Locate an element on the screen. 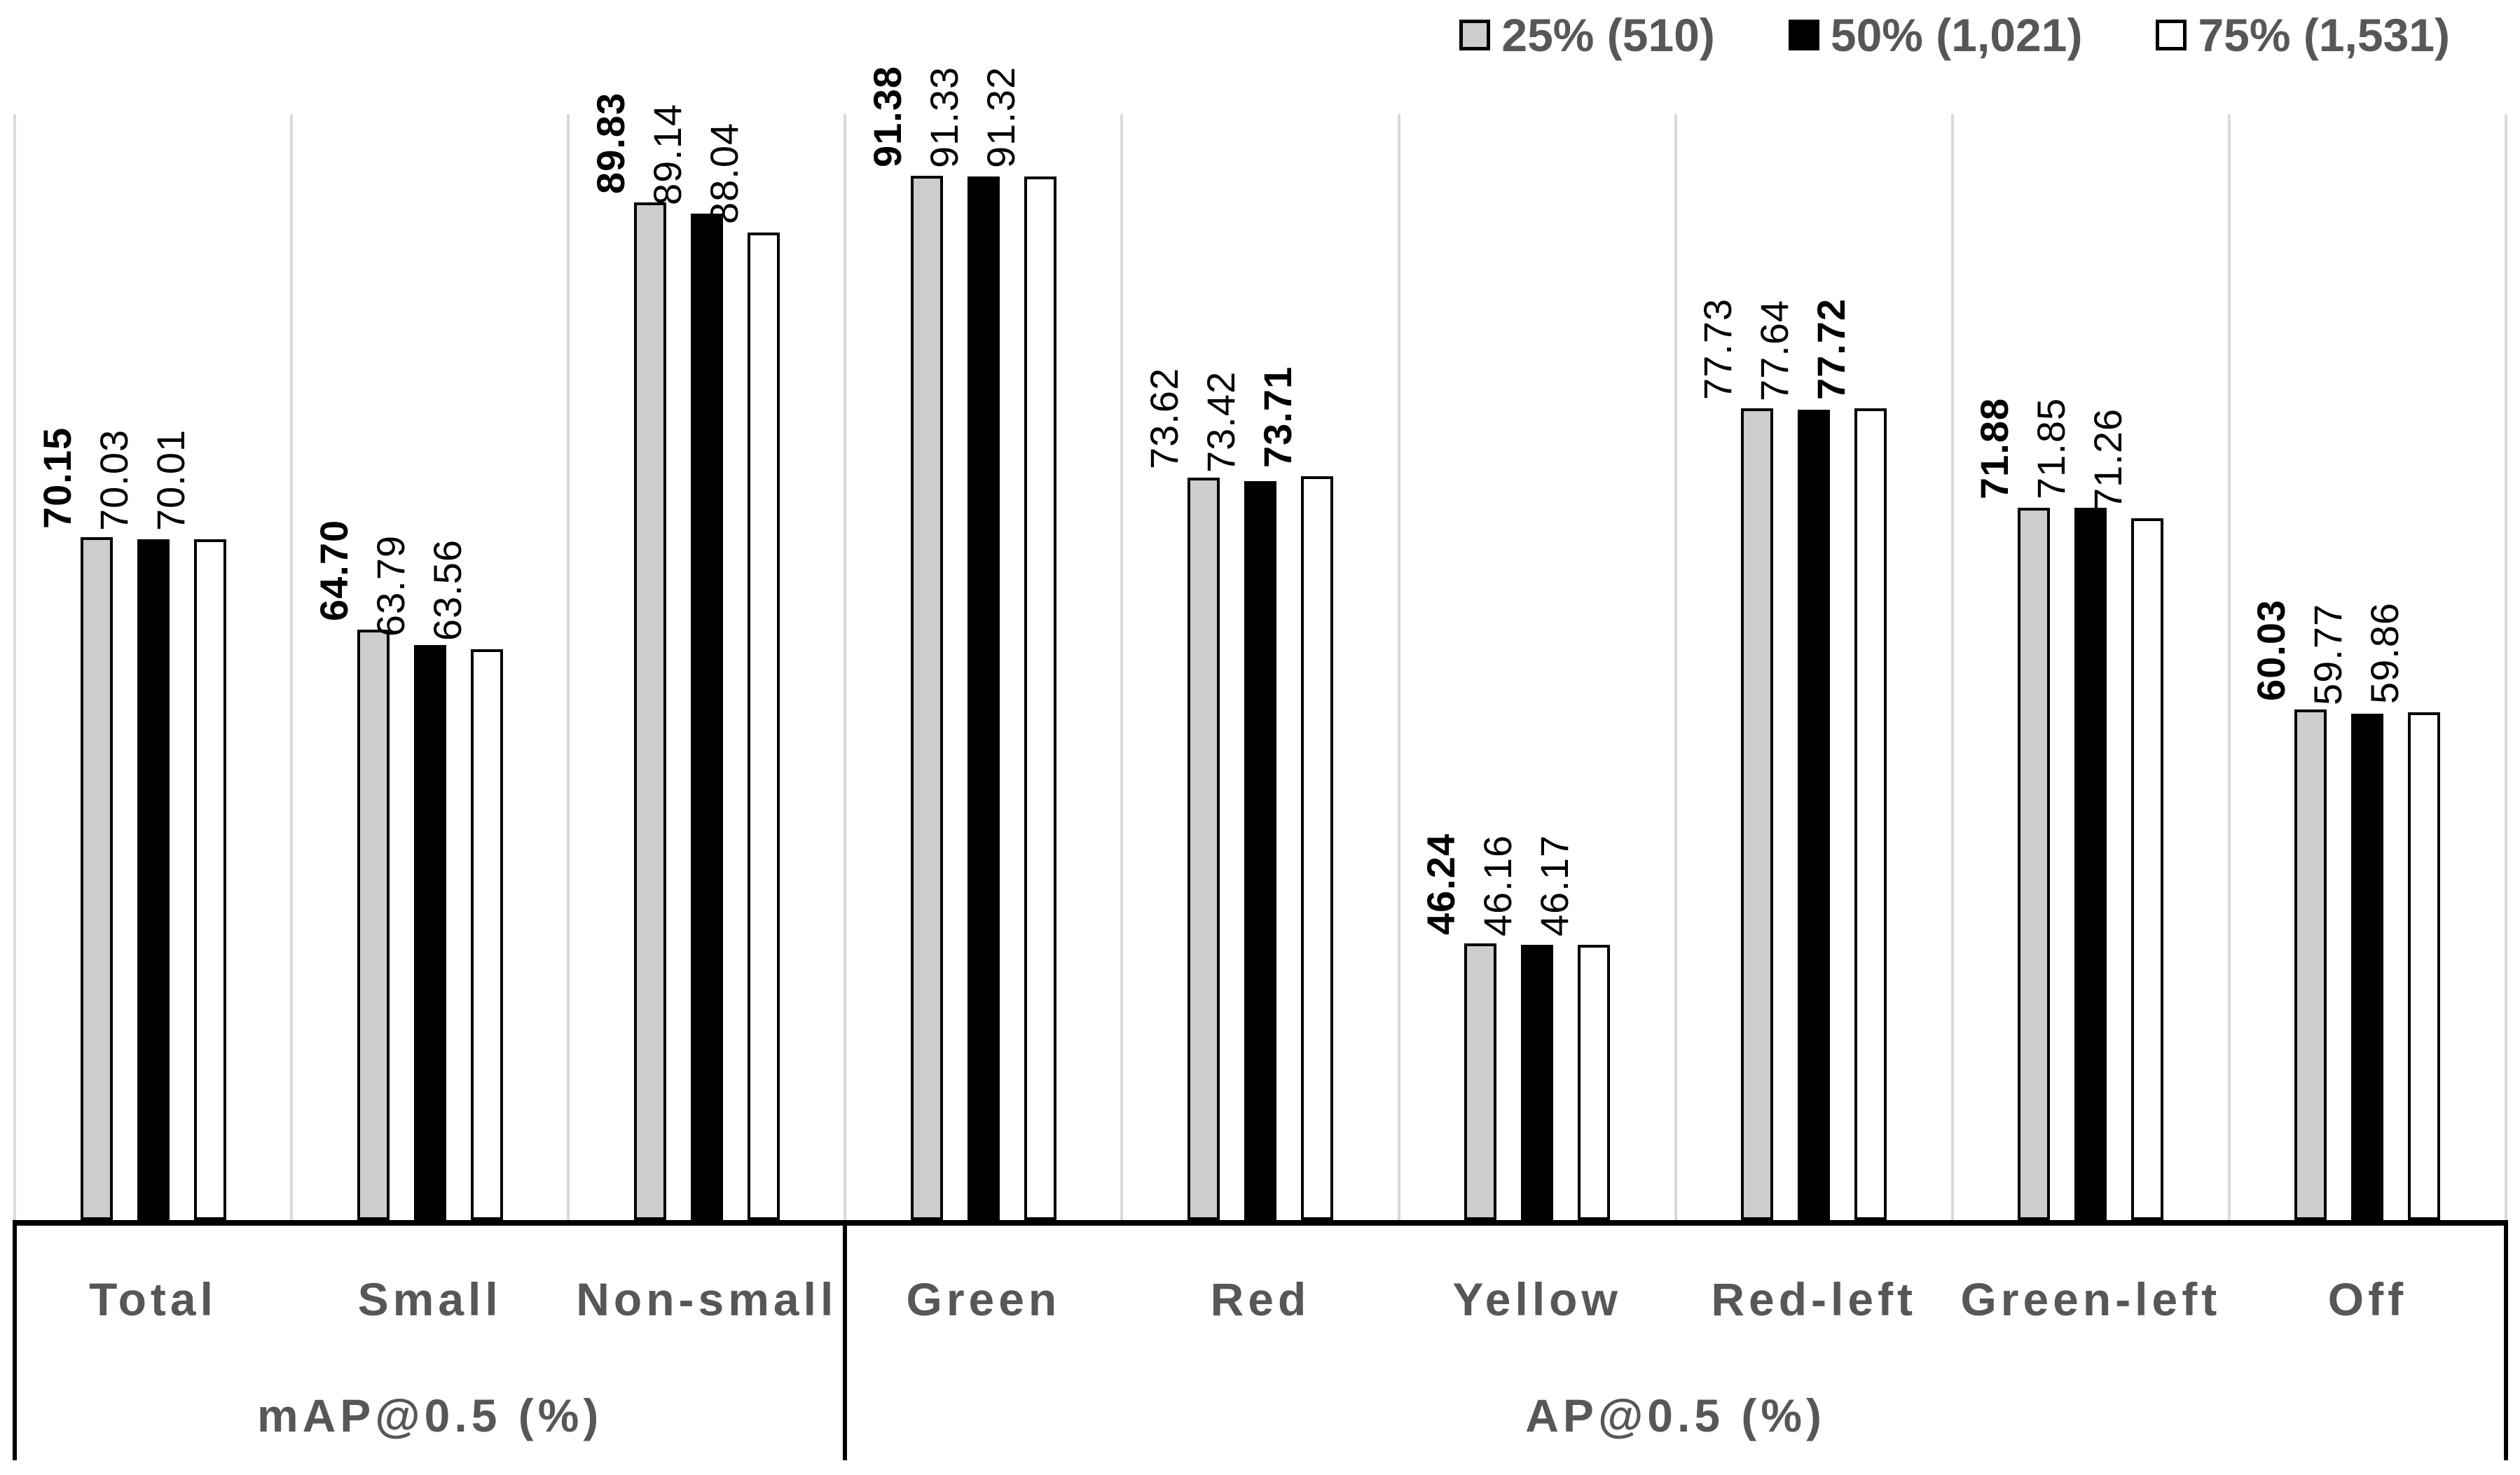  legend-label: 75% (1,531) is located at coordinates (2324, 35).